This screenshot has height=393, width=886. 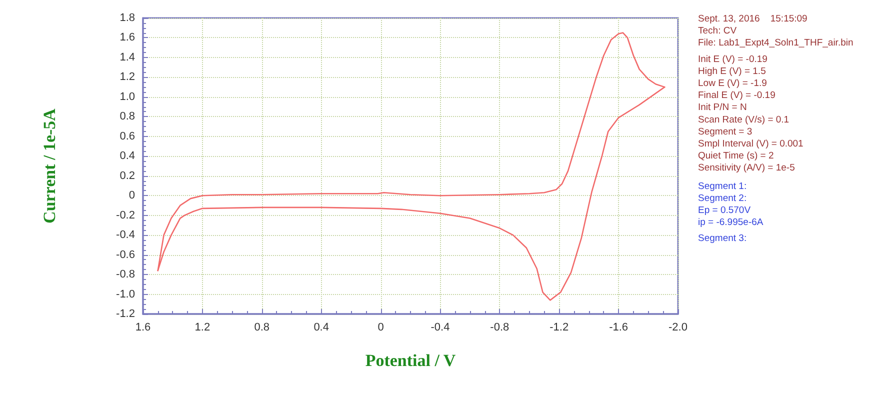 I want to click on x-tick-label: -1.2, so click(x=559, y=328).